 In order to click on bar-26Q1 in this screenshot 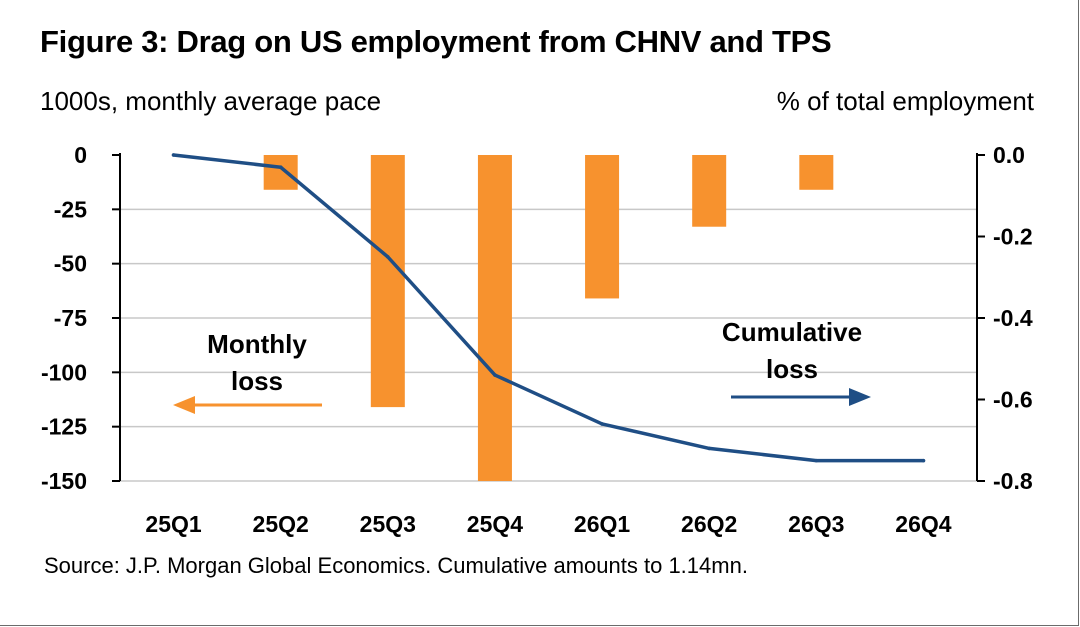, I will do `click(602, 227)`.